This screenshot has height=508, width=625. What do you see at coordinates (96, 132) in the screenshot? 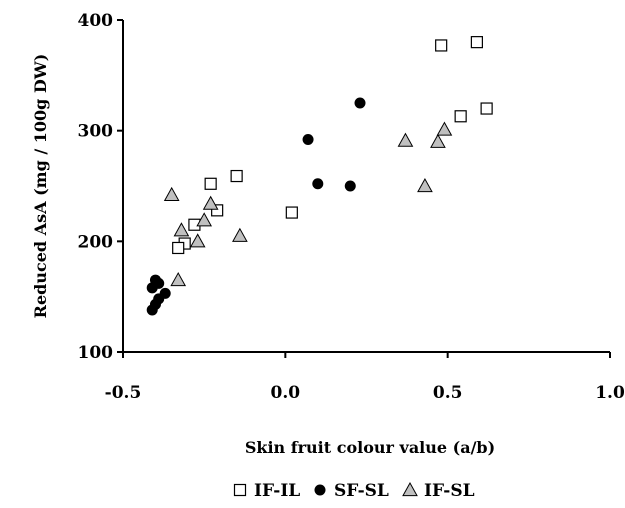
I see `y-tick-label: 300` at bounding box center [96, 132].